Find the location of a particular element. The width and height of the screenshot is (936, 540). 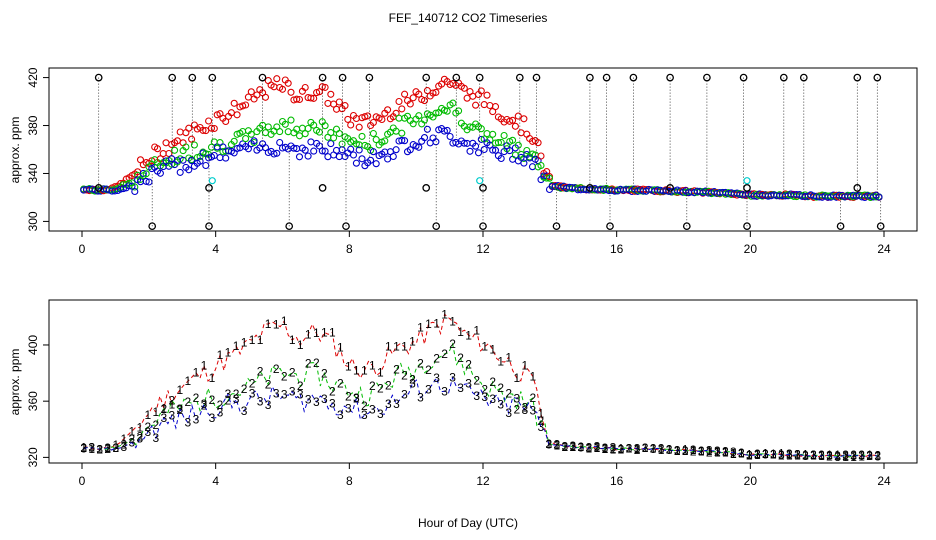

bottom-y-axis-label: approx. ppm is located at coordinates (15, 382).